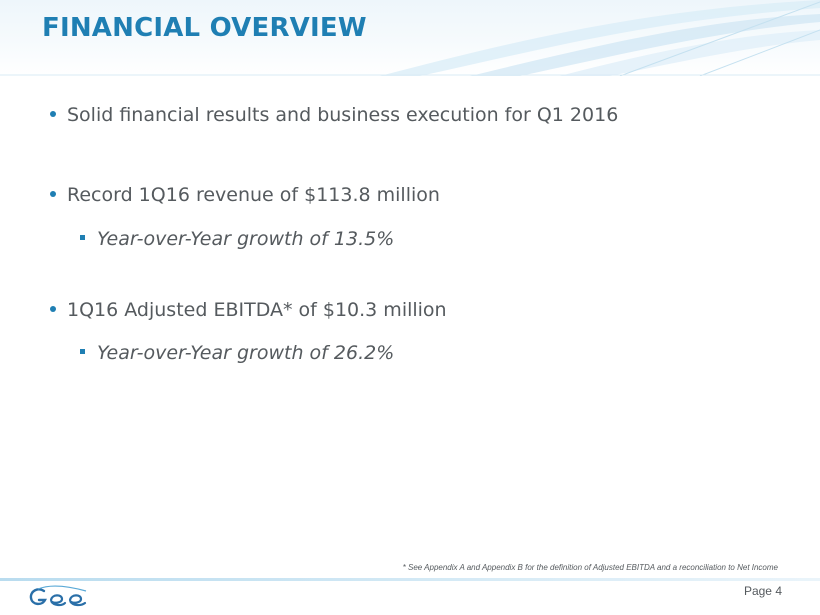 The width and height of the screenshot is (820, 615). What do you see at coordinates (410, 579) in the screenshot?
I see `footer-divider` at bounding box center [410, 579].